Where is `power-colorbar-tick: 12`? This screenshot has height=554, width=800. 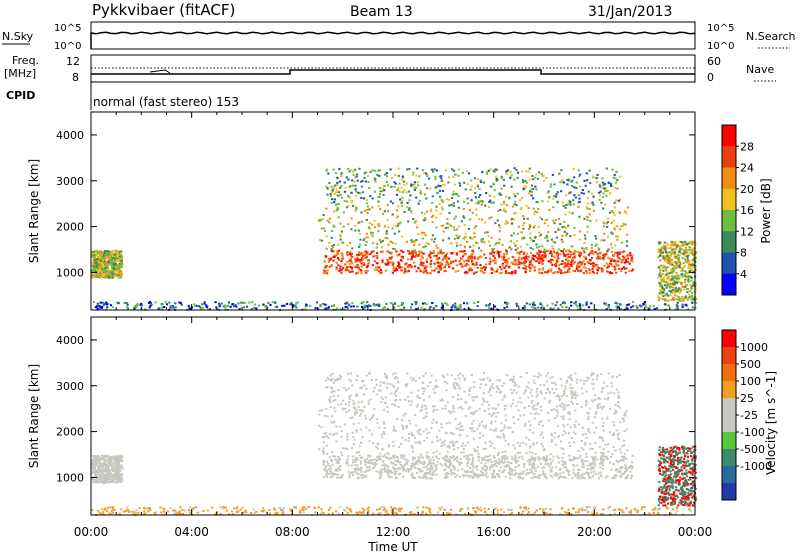 power-colorbar-tick: 12 is located at coordinates (747, 231).